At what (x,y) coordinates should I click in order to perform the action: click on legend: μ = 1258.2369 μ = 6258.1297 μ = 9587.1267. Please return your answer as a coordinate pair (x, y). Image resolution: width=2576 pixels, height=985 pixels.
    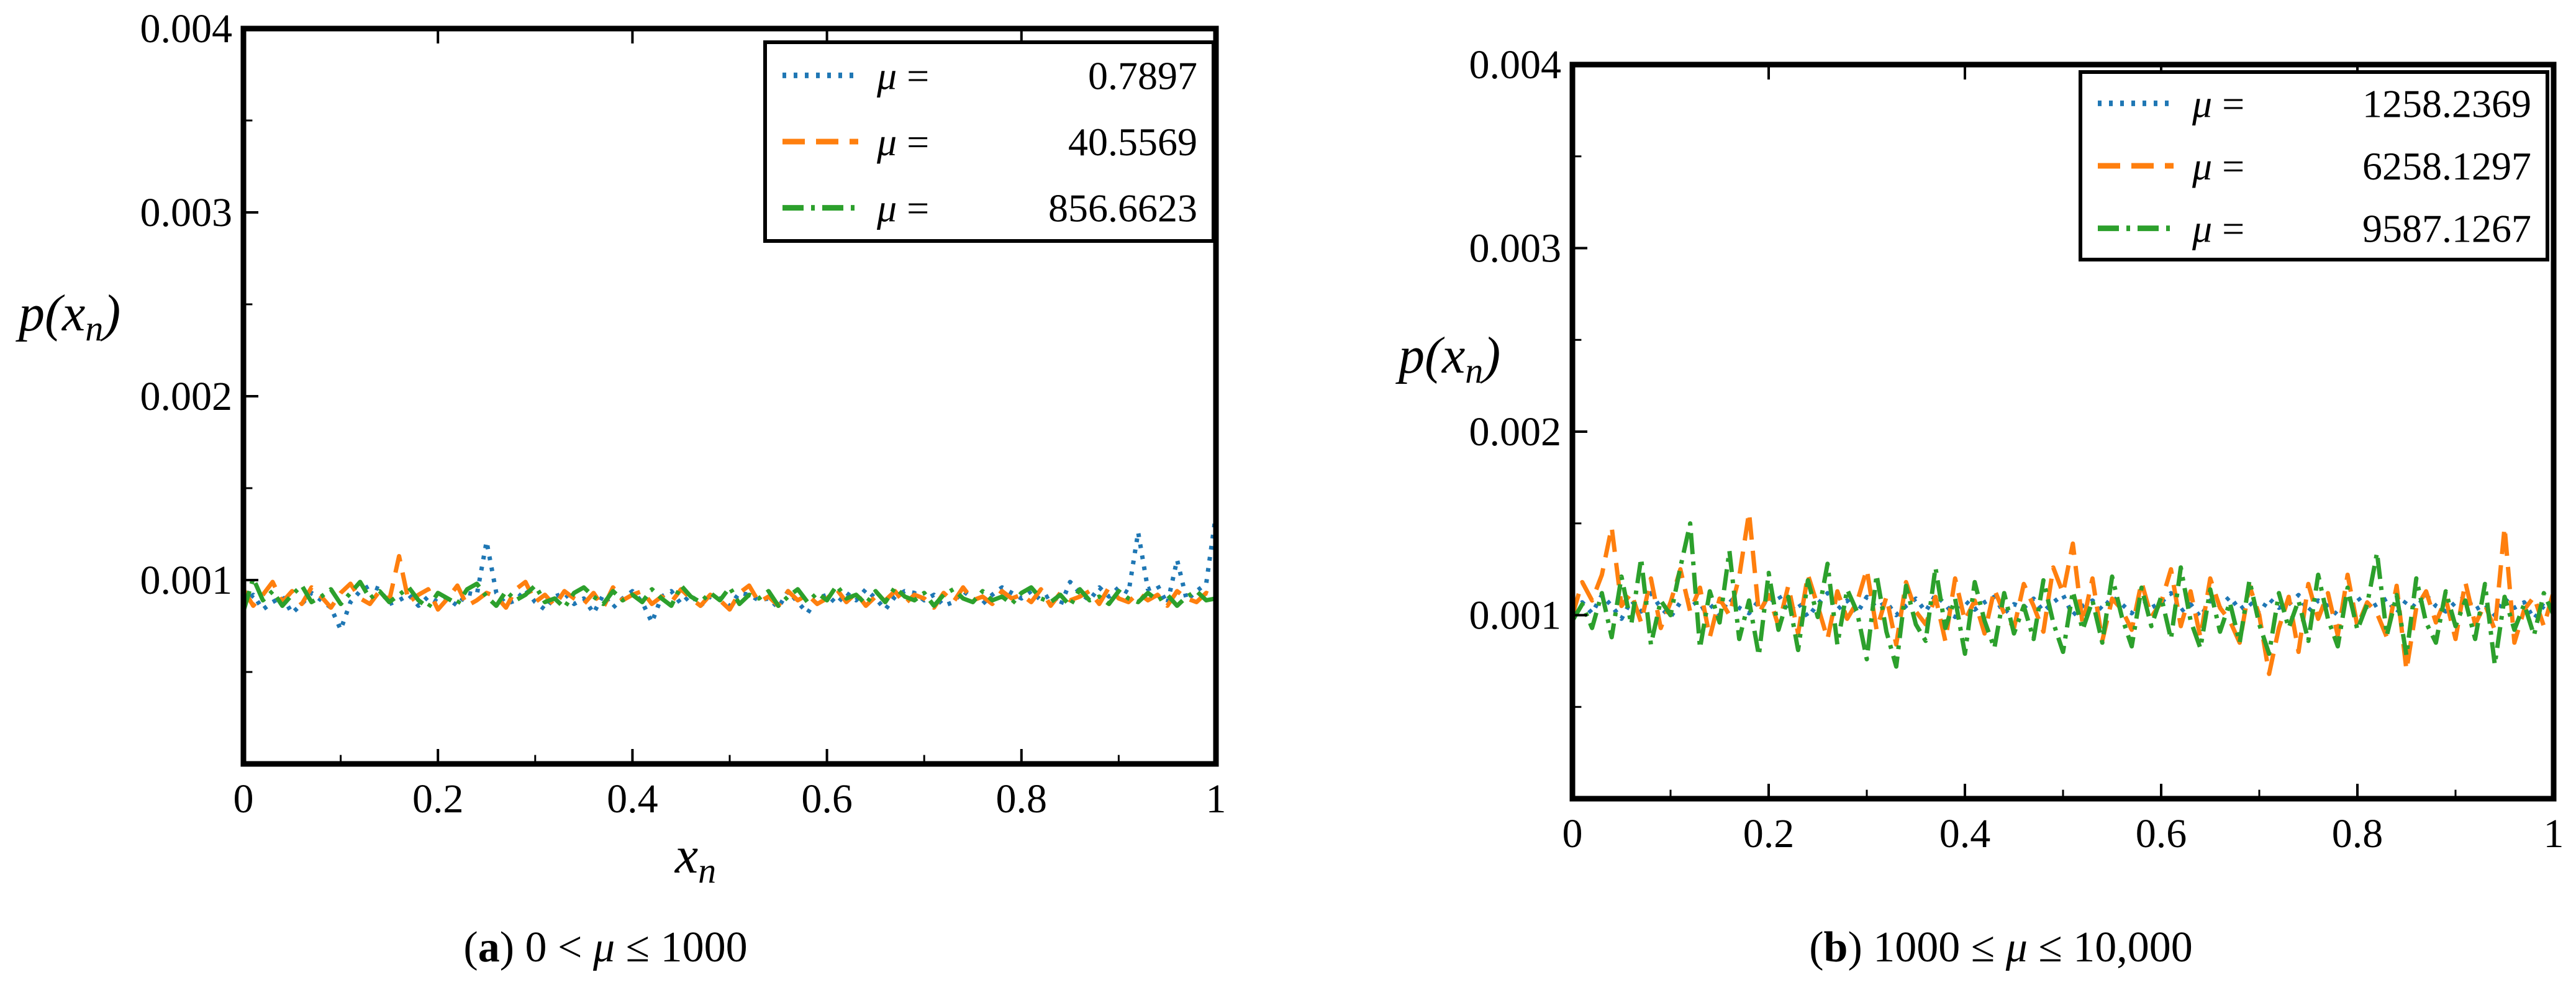
    Looking at the image, I should click on (2314, 165).